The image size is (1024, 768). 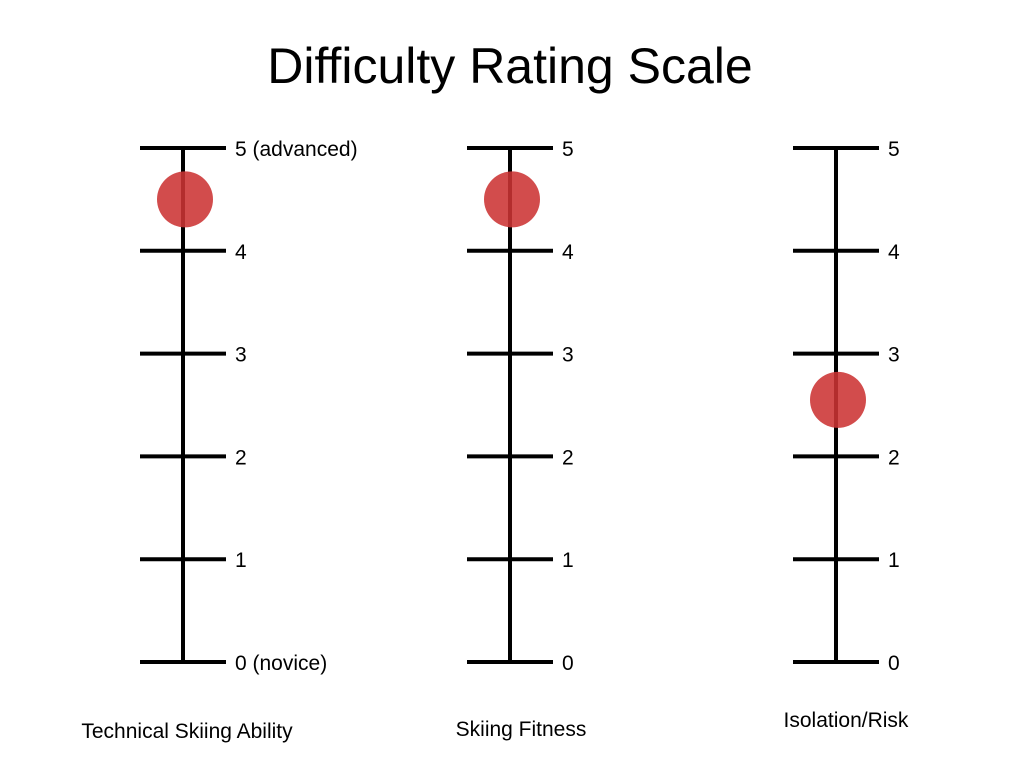 I want to click on page-title: Difficulty Rating Scale, so click(x=510, y=66).